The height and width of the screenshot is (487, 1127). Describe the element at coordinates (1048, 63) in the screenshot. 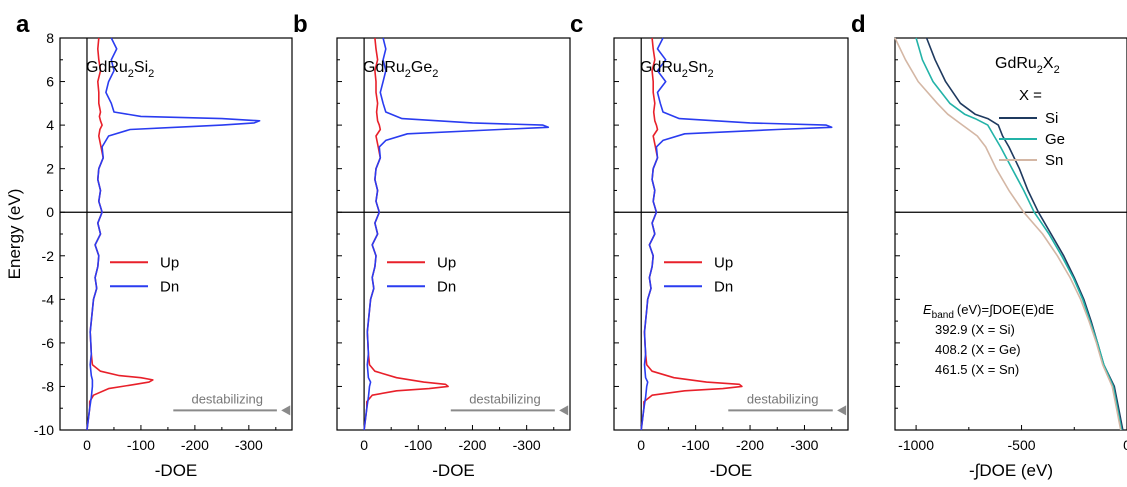

I see `compound-part: X` at that location.